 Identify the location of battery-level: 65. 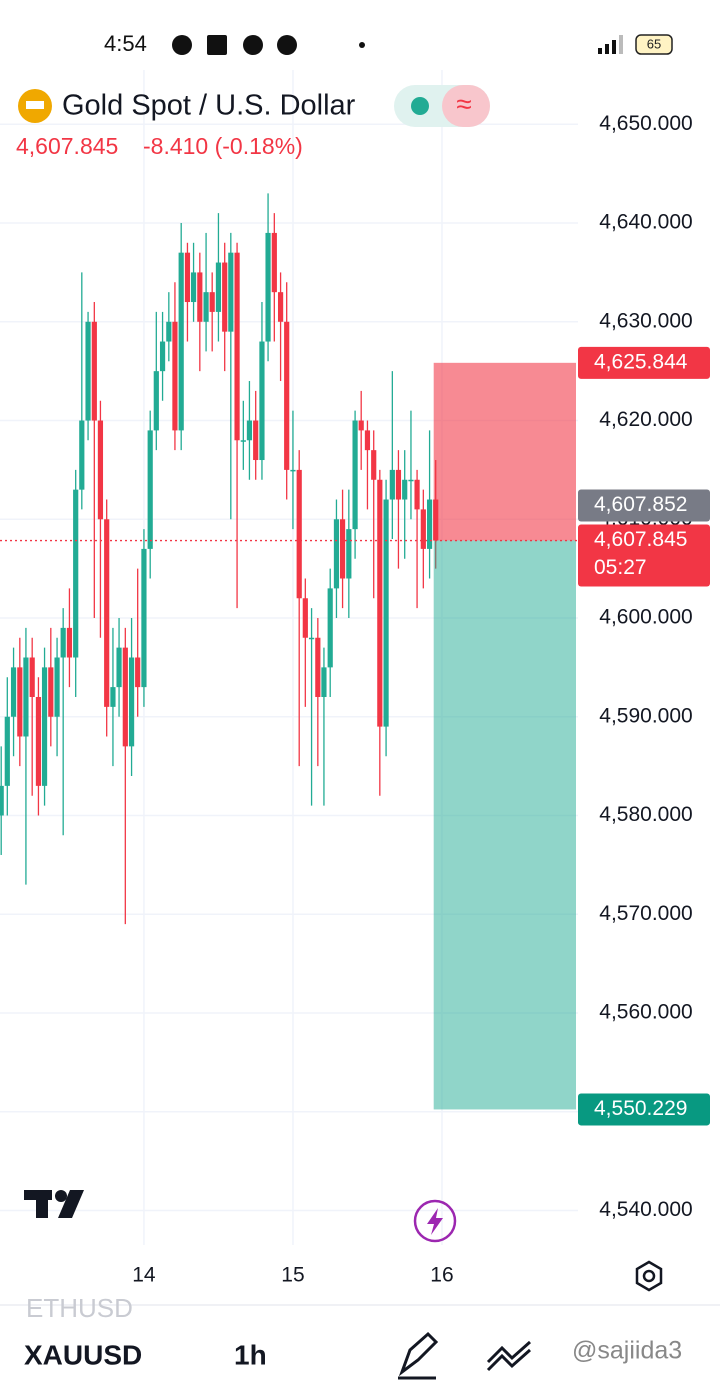
(654, 43).